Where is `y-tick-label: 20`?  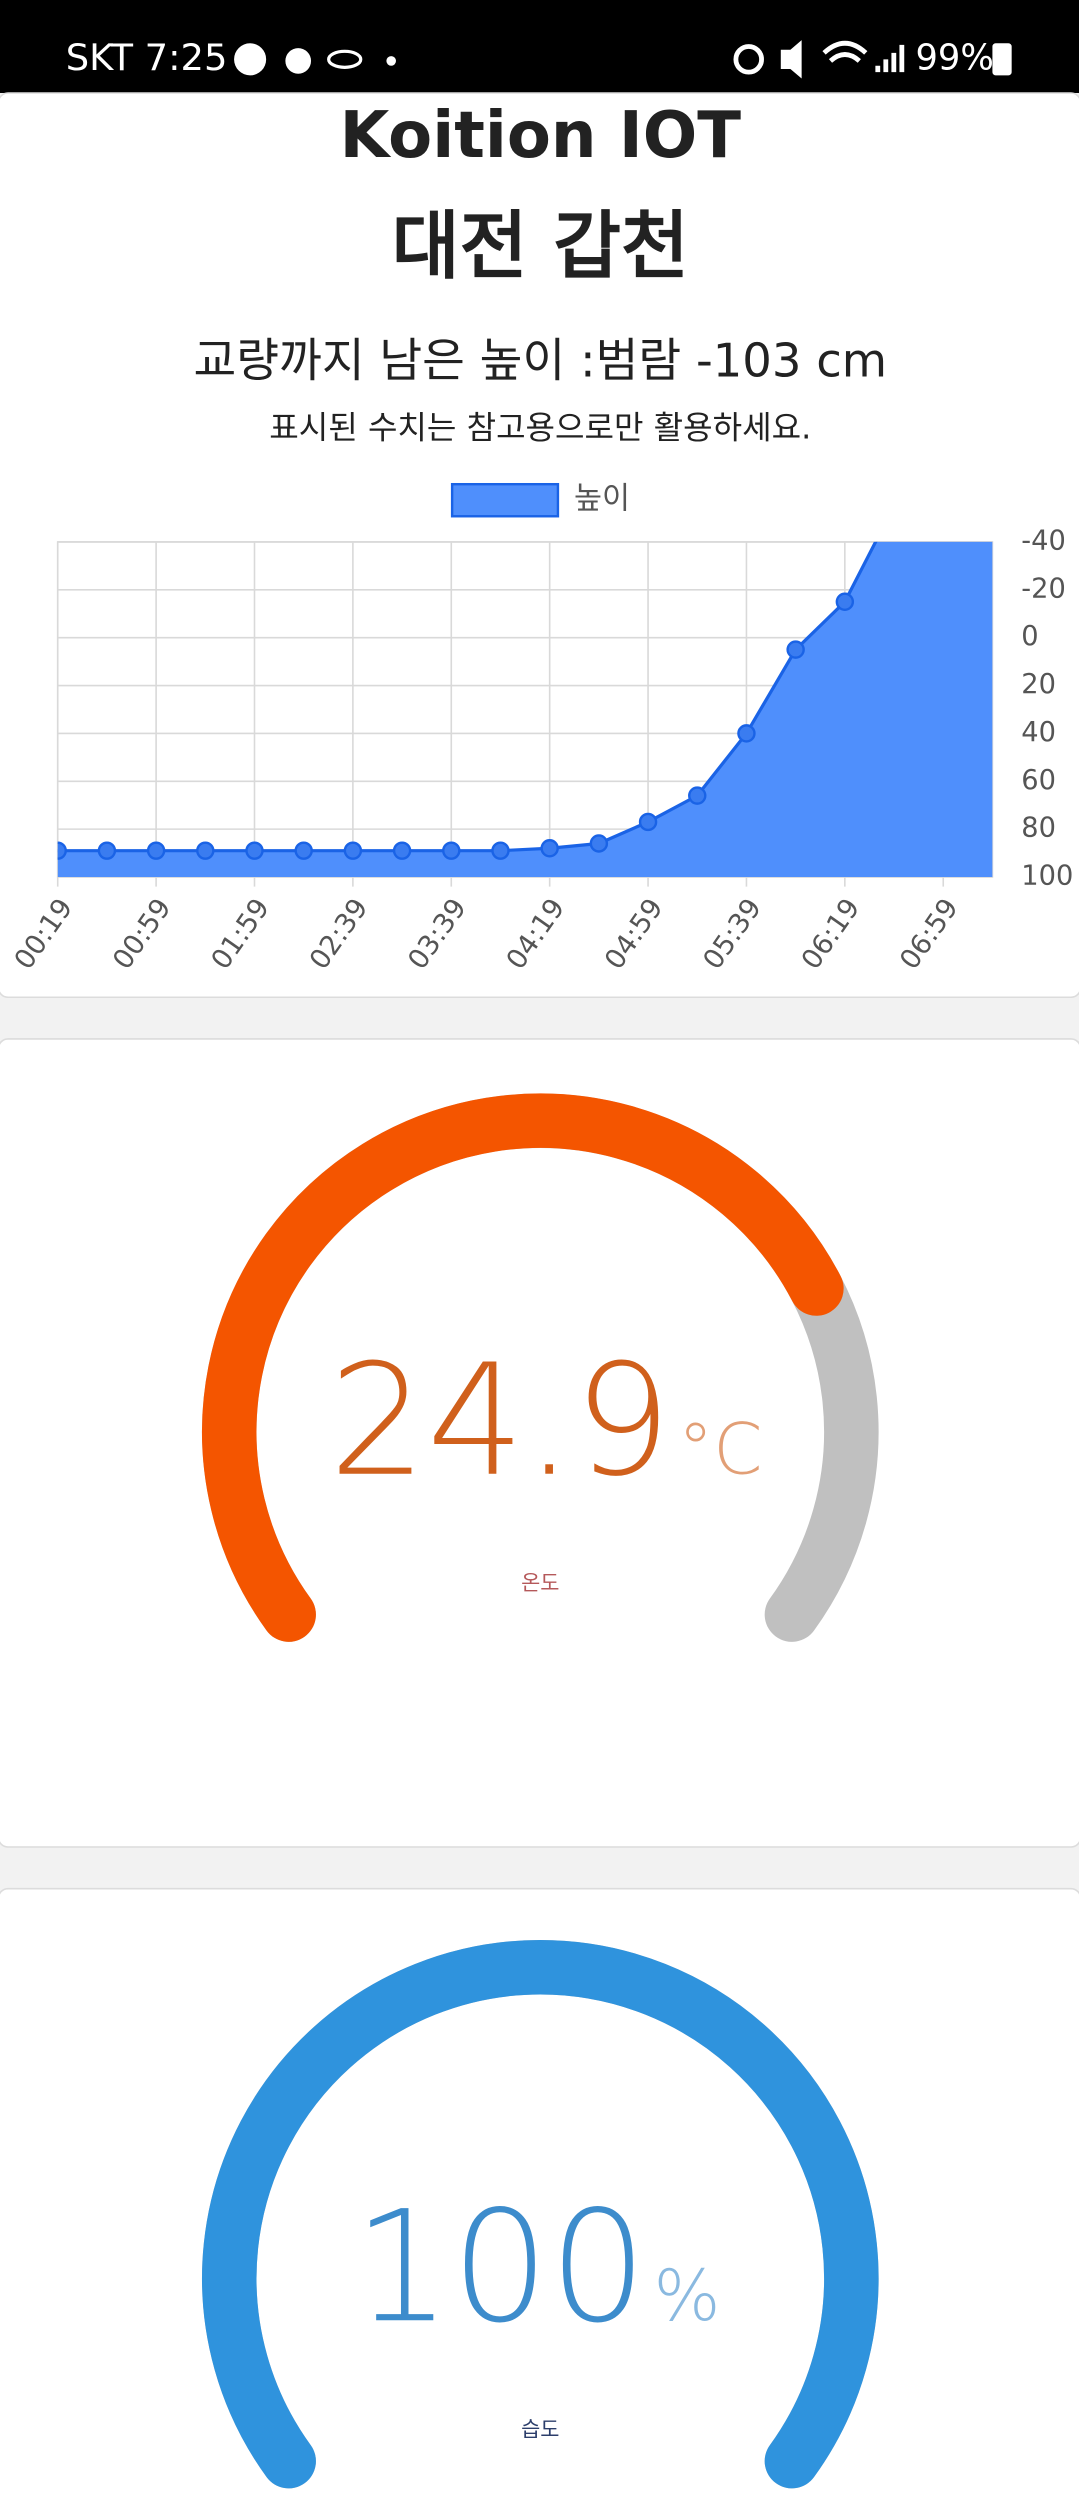 y-tick-label: 20 is located at coordinates (1038, 684).